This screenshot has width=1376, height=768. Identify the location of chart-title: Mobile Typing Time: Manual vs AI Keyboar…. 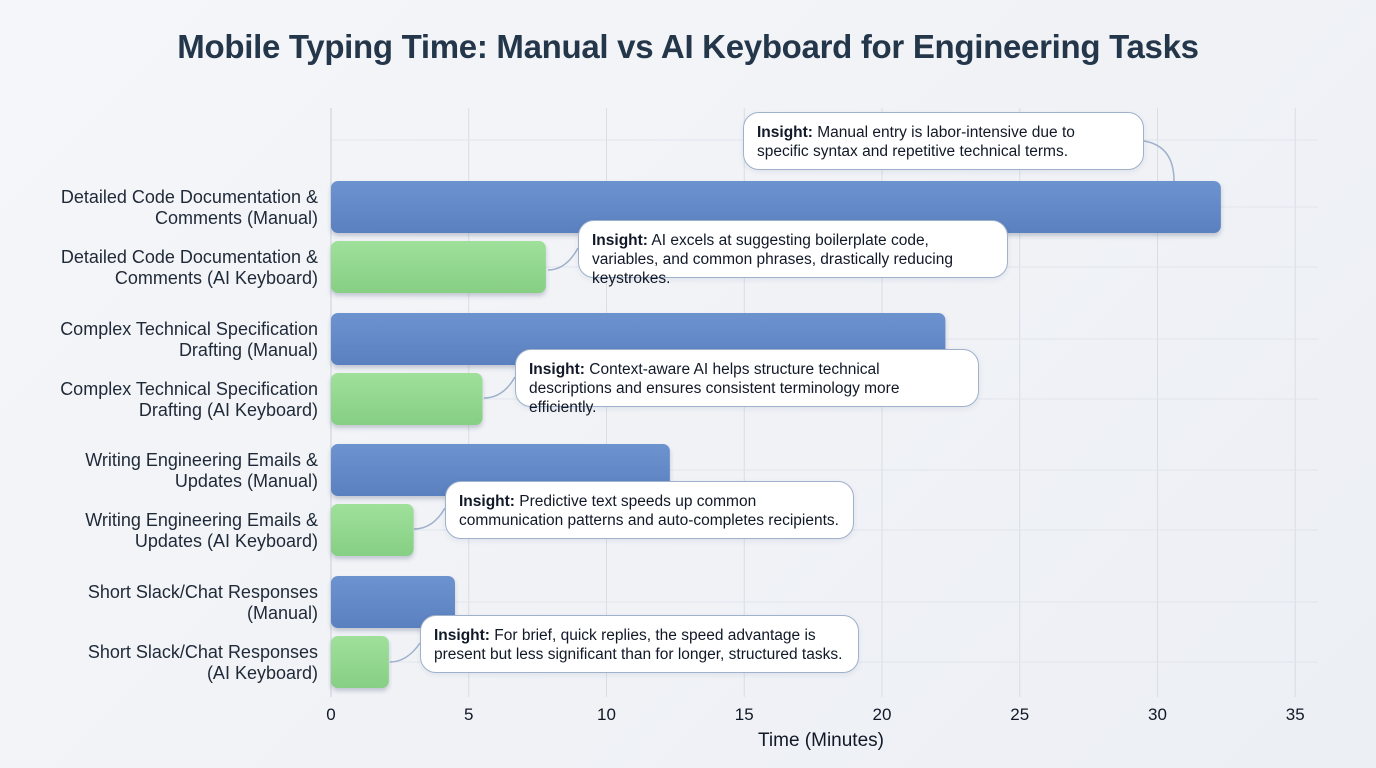
(688, 46).